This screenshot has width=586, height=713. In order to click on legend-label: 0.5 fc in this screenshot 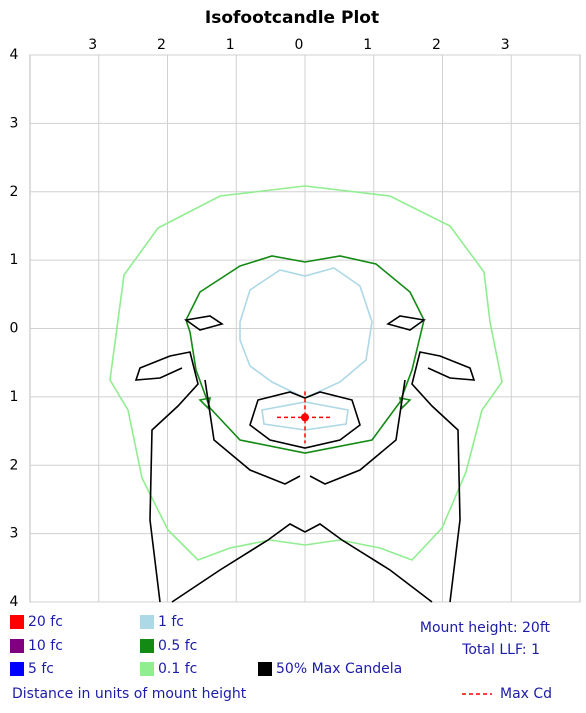, I will do `click(177, 646)`.